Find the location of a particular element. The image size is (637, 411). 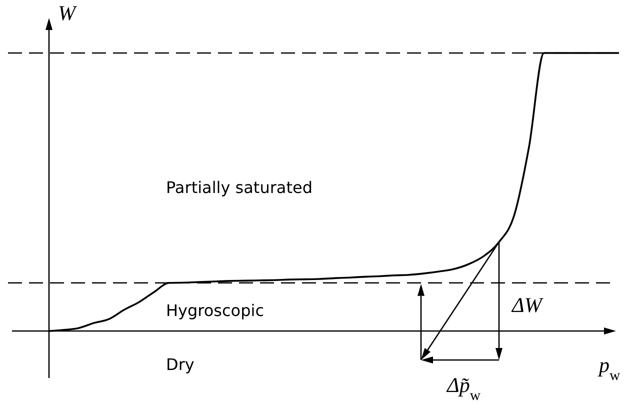

x-axis-title: p$_{w}$ is located at coordinates (608, 368).